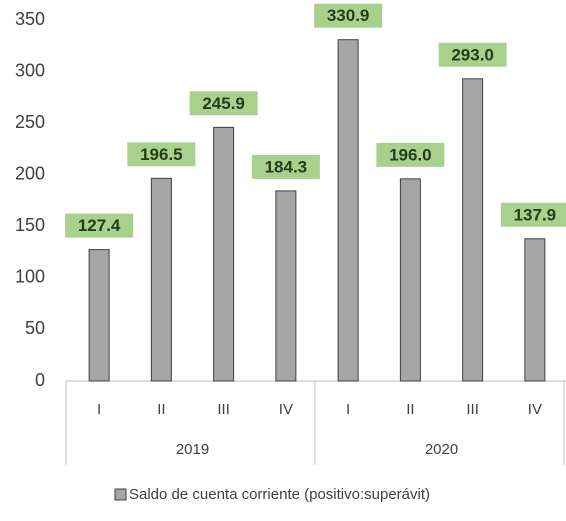 This screenshot has height=521, width=566. What do you see at coordinates (30, 122) in the screenshot?
I see `y-tick-label: 250` at bounding box center [30, 122].